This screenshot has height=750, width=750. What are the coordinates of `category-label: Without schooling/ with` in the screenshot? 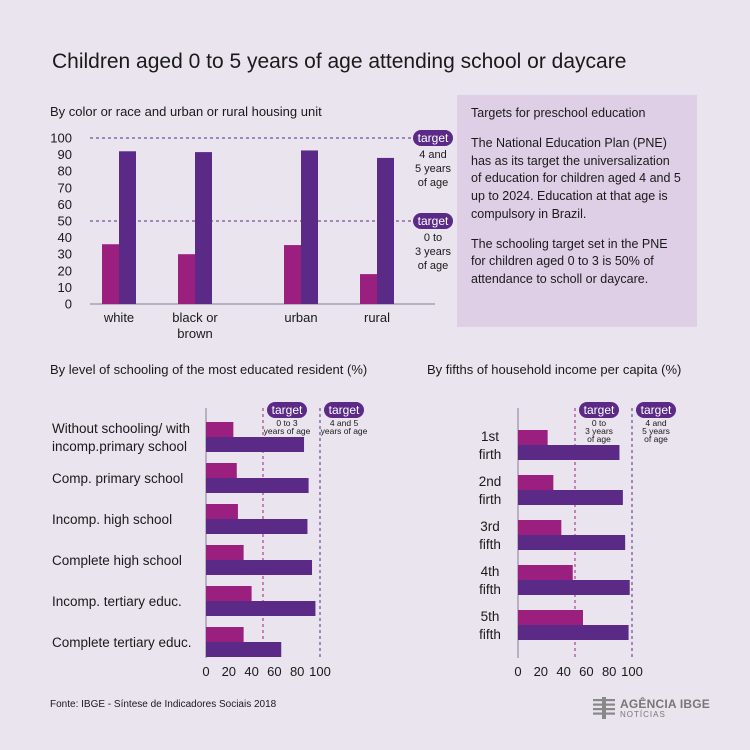 It's located at (121, 428).